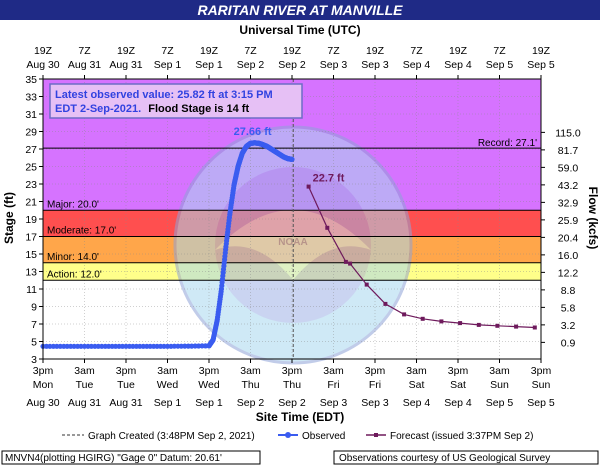 The image size is (600, 465). What do you see at coordinates (461, 436) in the screenshot?
I see `legend-forecast: Forecast (issued 3:37PM Sep 2)` at bounding box center [461, 436].